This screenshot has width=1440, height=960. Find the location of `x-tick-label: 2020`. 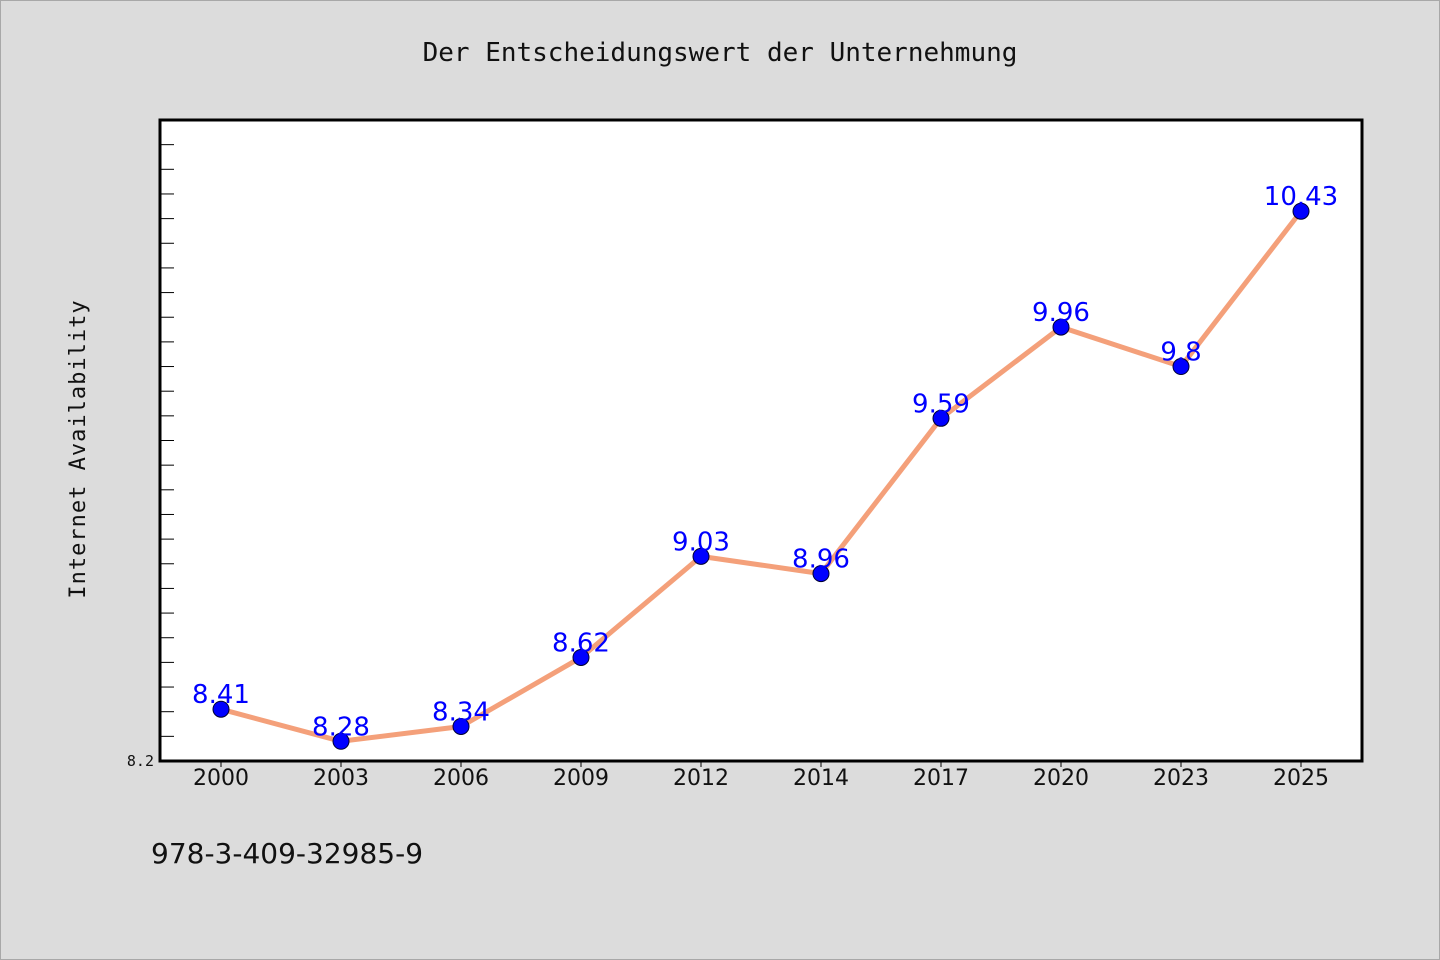

x-tick-label: 2020 is located at coordinates (1061, 778).